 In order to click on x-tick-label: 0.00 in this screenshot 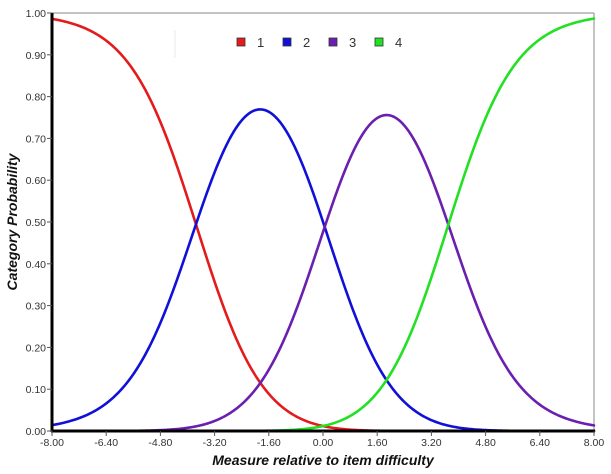, I will do `click(323, 443)`.